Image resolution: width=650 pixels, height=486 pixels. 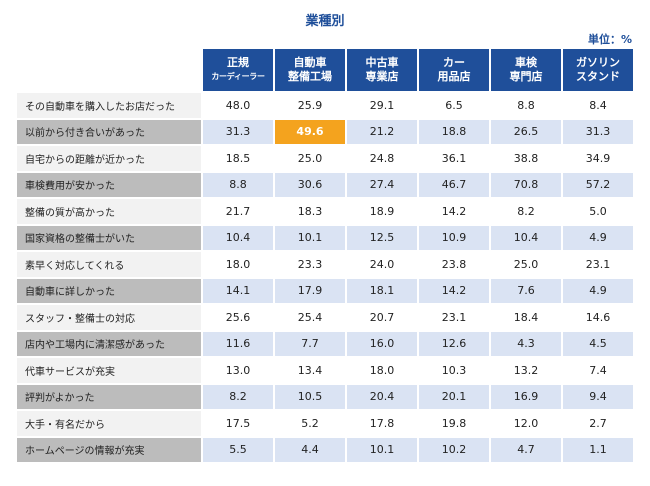 What do you see at coordinates (597, 157) in the screenshot?
I see `value-cell: 34.9` at bounding box center [597, 157].